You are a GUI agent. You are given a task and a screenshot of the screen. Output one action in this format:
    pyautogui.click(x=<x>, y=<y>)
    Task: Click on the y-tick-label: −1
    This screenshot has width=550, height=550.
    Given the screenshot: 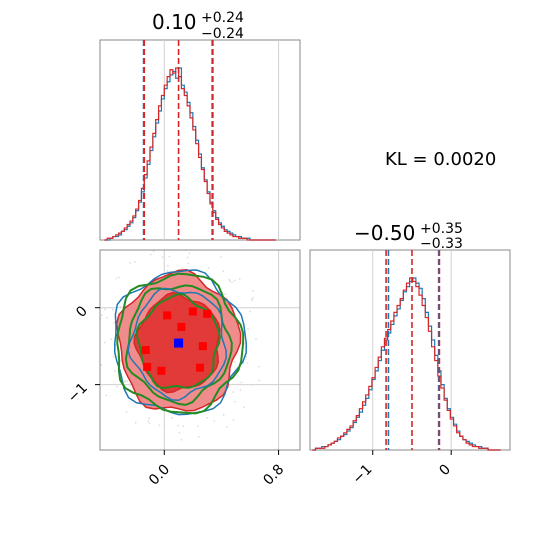 What is the action you would take?
    pyautogui.click(x=78, y=393)
    